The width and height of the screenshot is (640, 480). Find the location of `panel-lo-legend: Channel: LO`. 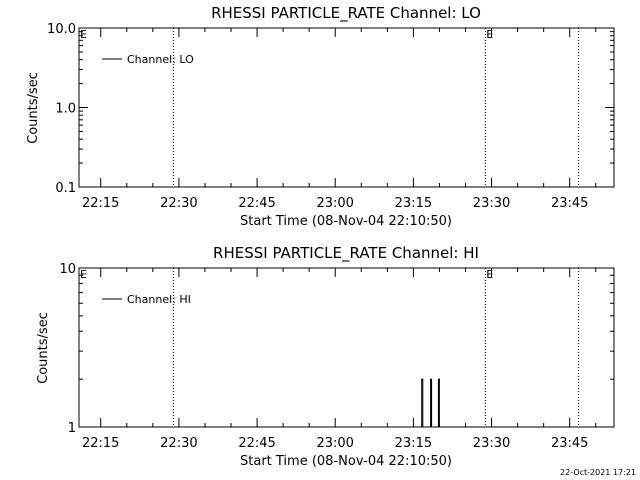

panel-lo-legend: Channel: LO is located at coordinates (148, 59).